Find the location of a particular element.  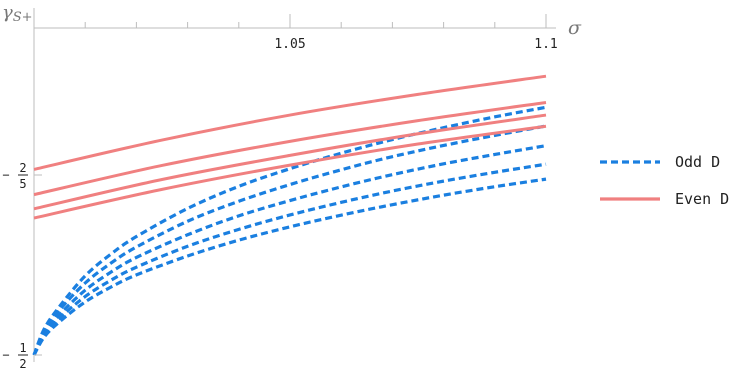

legend-label: Even D is located at coordinates (702, 199).